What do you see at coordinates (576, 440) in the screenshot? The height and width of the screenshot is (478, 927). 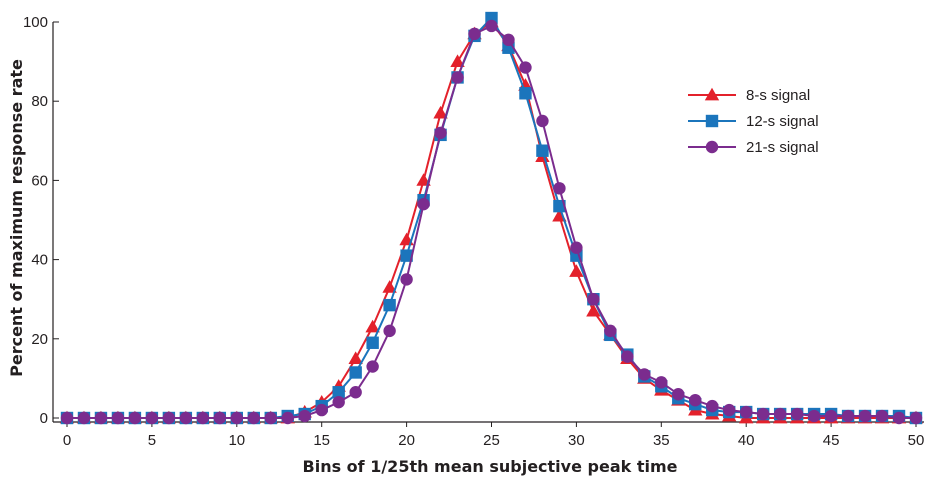 I see `x-tick-label: 30` at bounding box center [576, 440].